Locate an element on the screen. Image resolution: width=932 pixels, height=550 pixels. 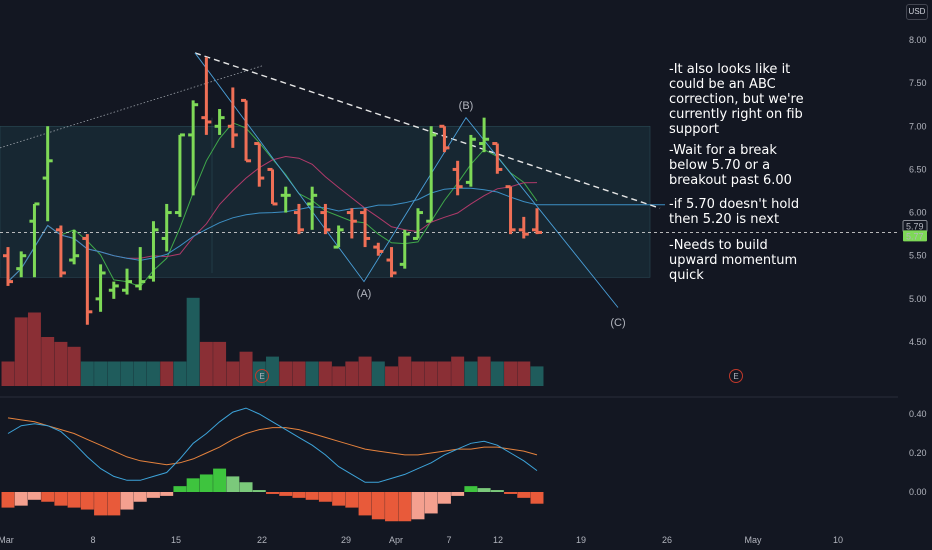
price-tick-label: 7.00 is located at coordinates (918, 126).